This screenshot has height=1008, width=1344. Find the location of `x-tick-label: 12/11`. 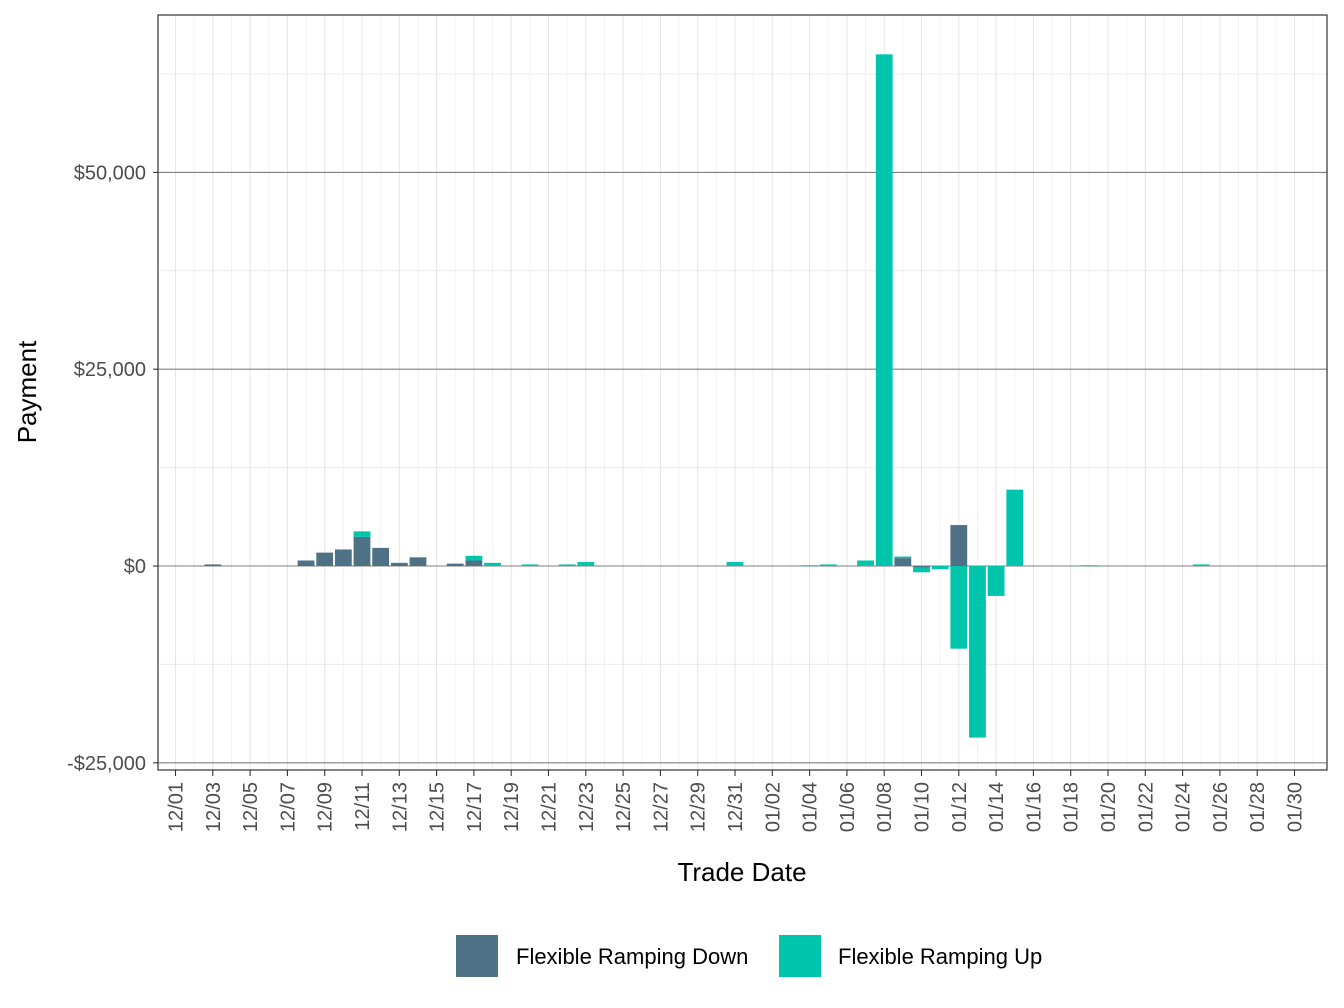

x-tick-label: 12/11 is located at coordinates (363, 806).